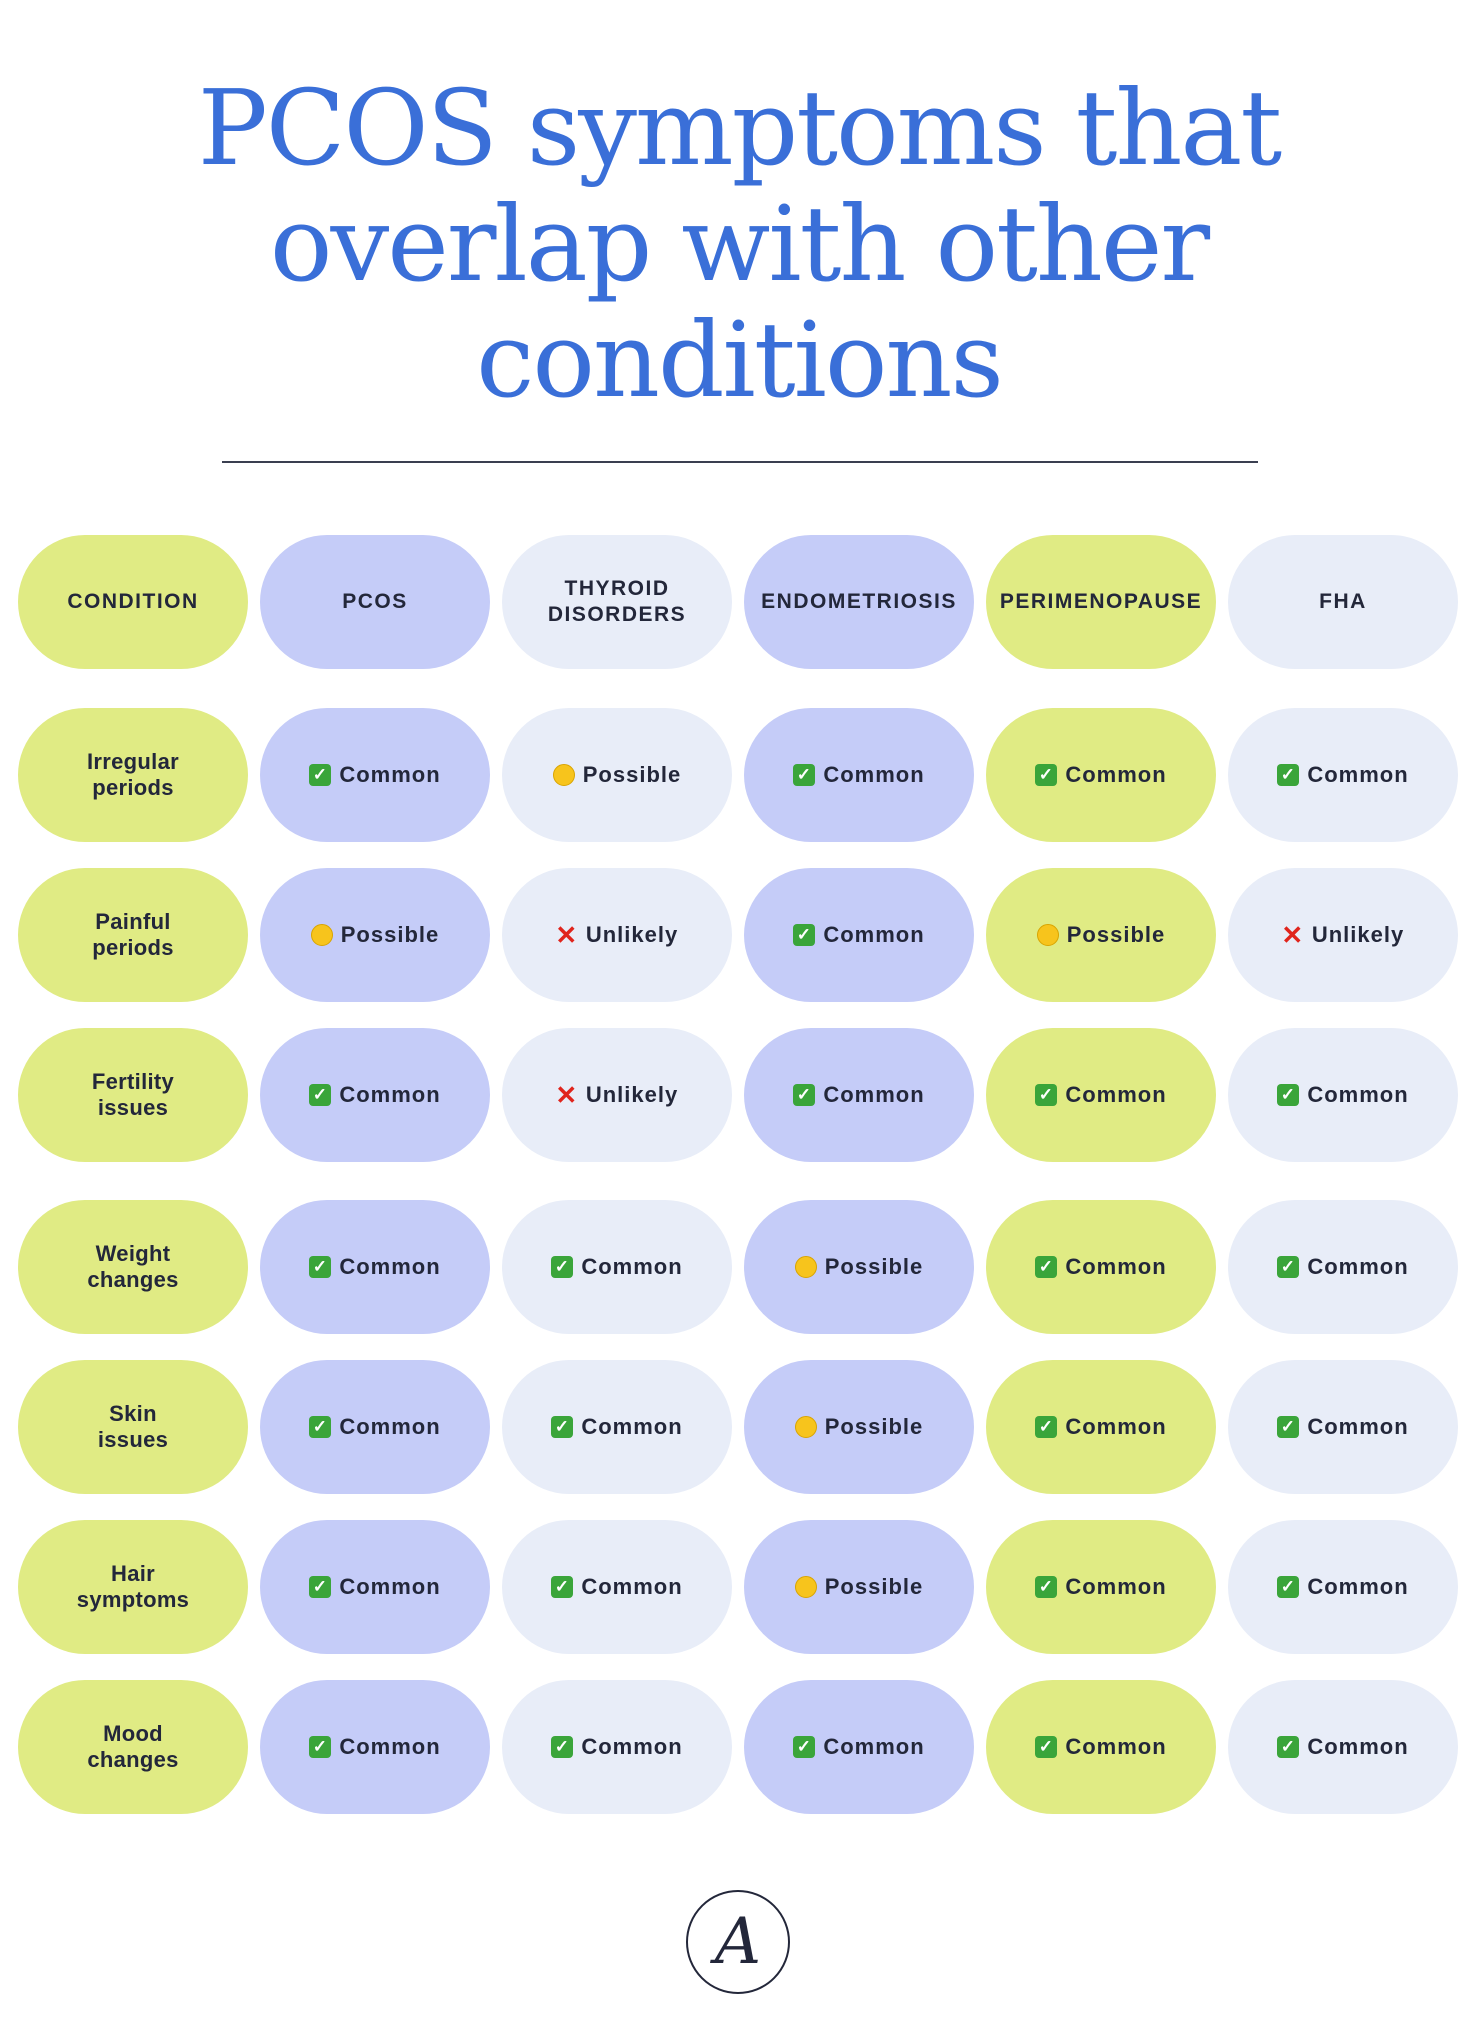  I want to click on title-divider, so click(740, 462).